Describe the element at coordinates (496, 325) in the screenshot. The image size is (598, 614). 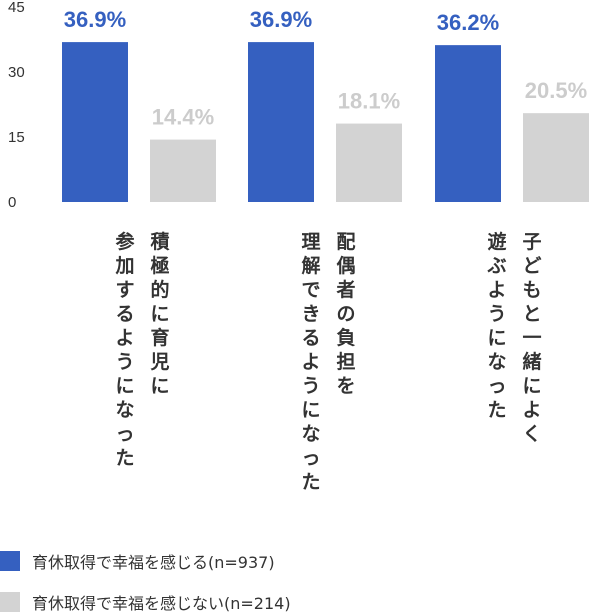
I see `category-label-3-line-2: 遊ぶようになった` at that location.